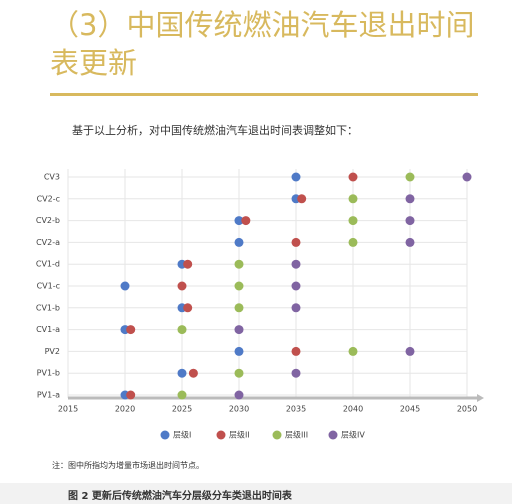 Image resolution: width=512 pixels, height=504 pixels. I want to click on x-tick-label: 2020, so click(125, 409).